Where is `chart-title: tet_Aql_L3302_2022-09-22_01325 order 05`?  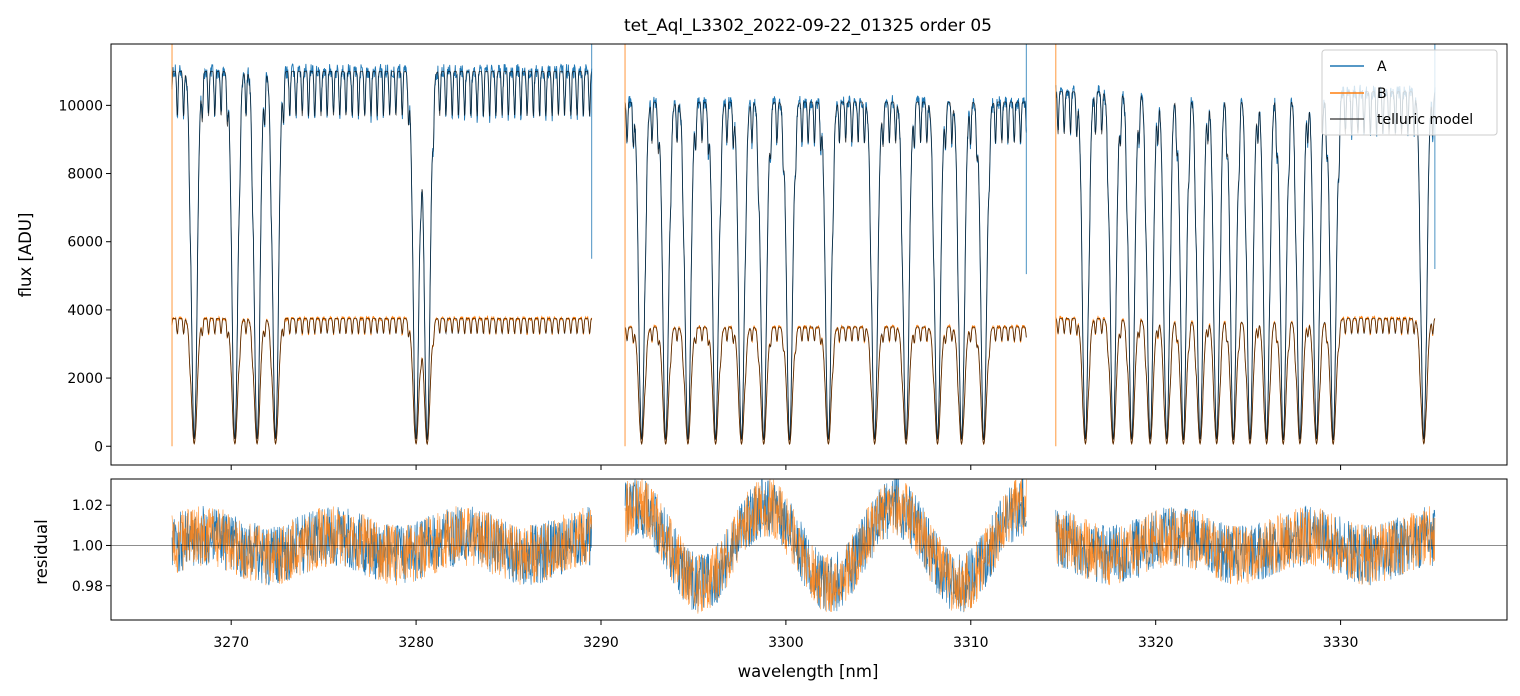
chart-title: tet_Aql_L3302_2022-09-22_01325 order 05 is located at coordinates (808, 26).